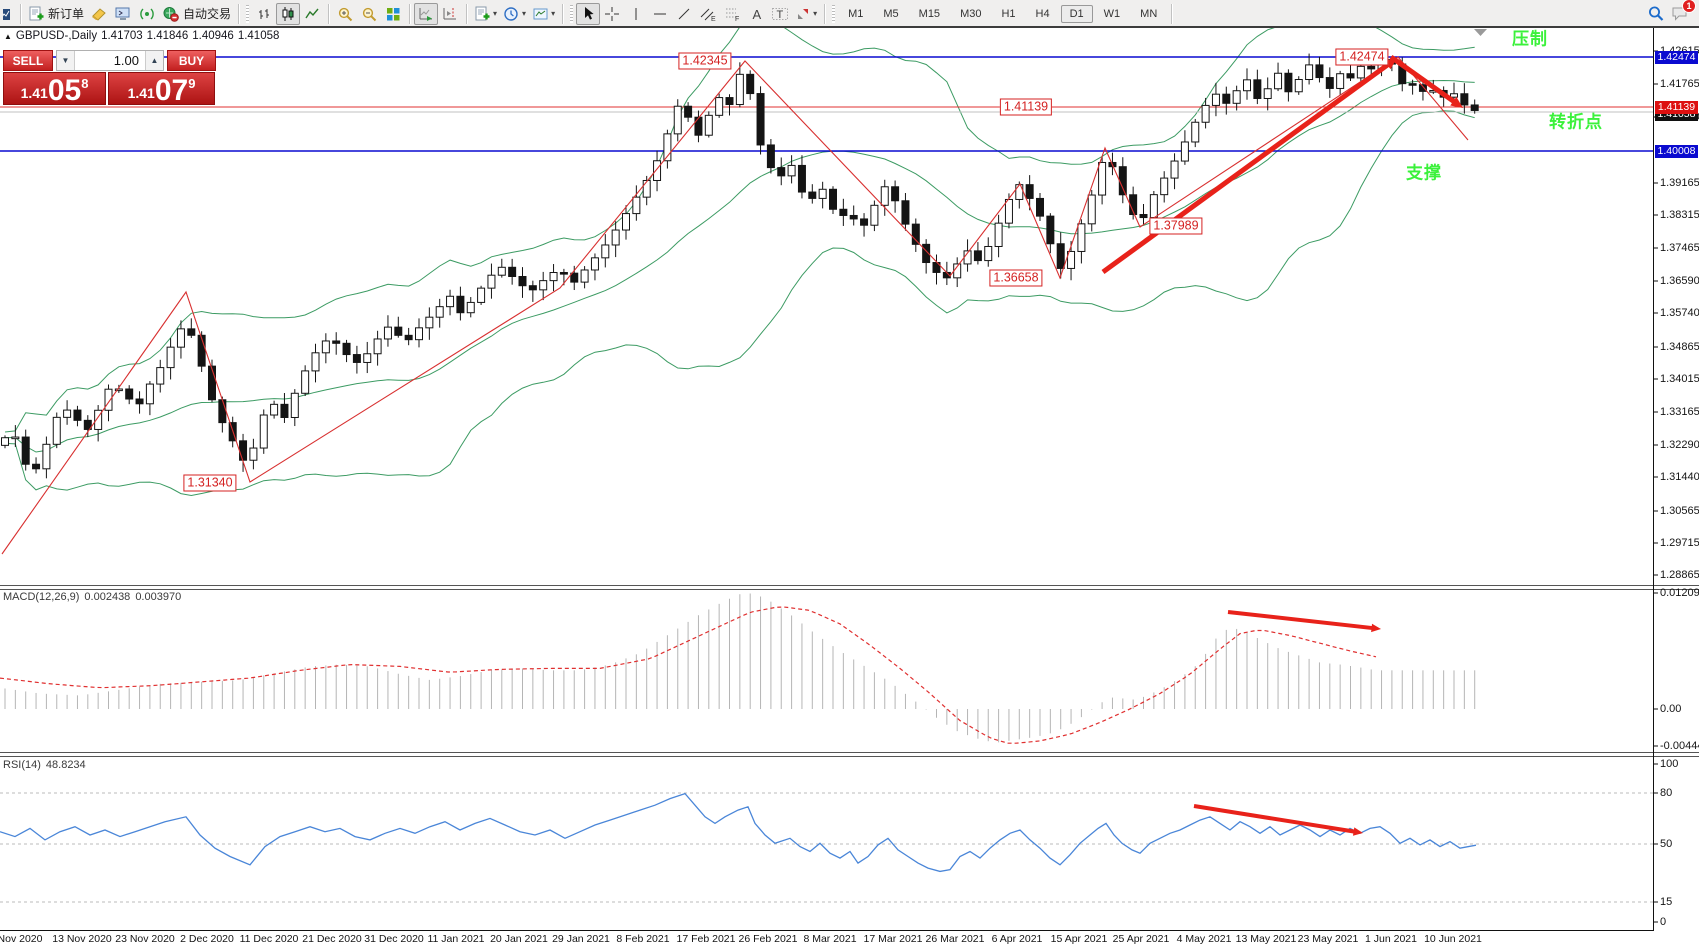 The width and height of the screenshot is (1699, 949). What do you see at coordinates (1042, 13) in the screenshot?
I see `tf-button-h4: H4` at bounding box center [1042, 13].